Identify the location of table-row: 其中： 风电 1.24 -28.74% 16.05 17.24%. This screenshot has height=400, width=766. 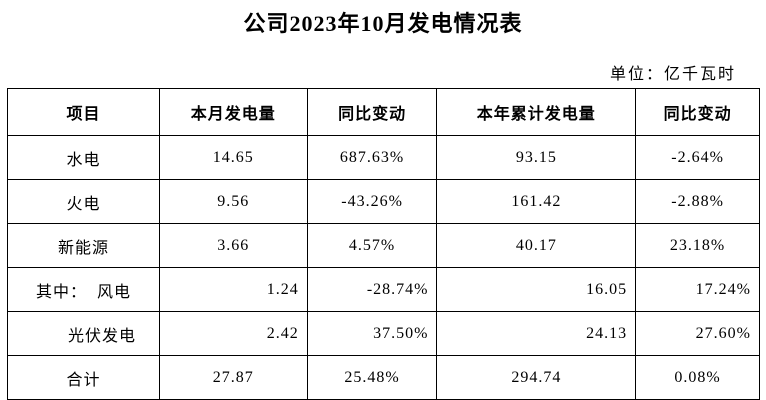
(383, 289).